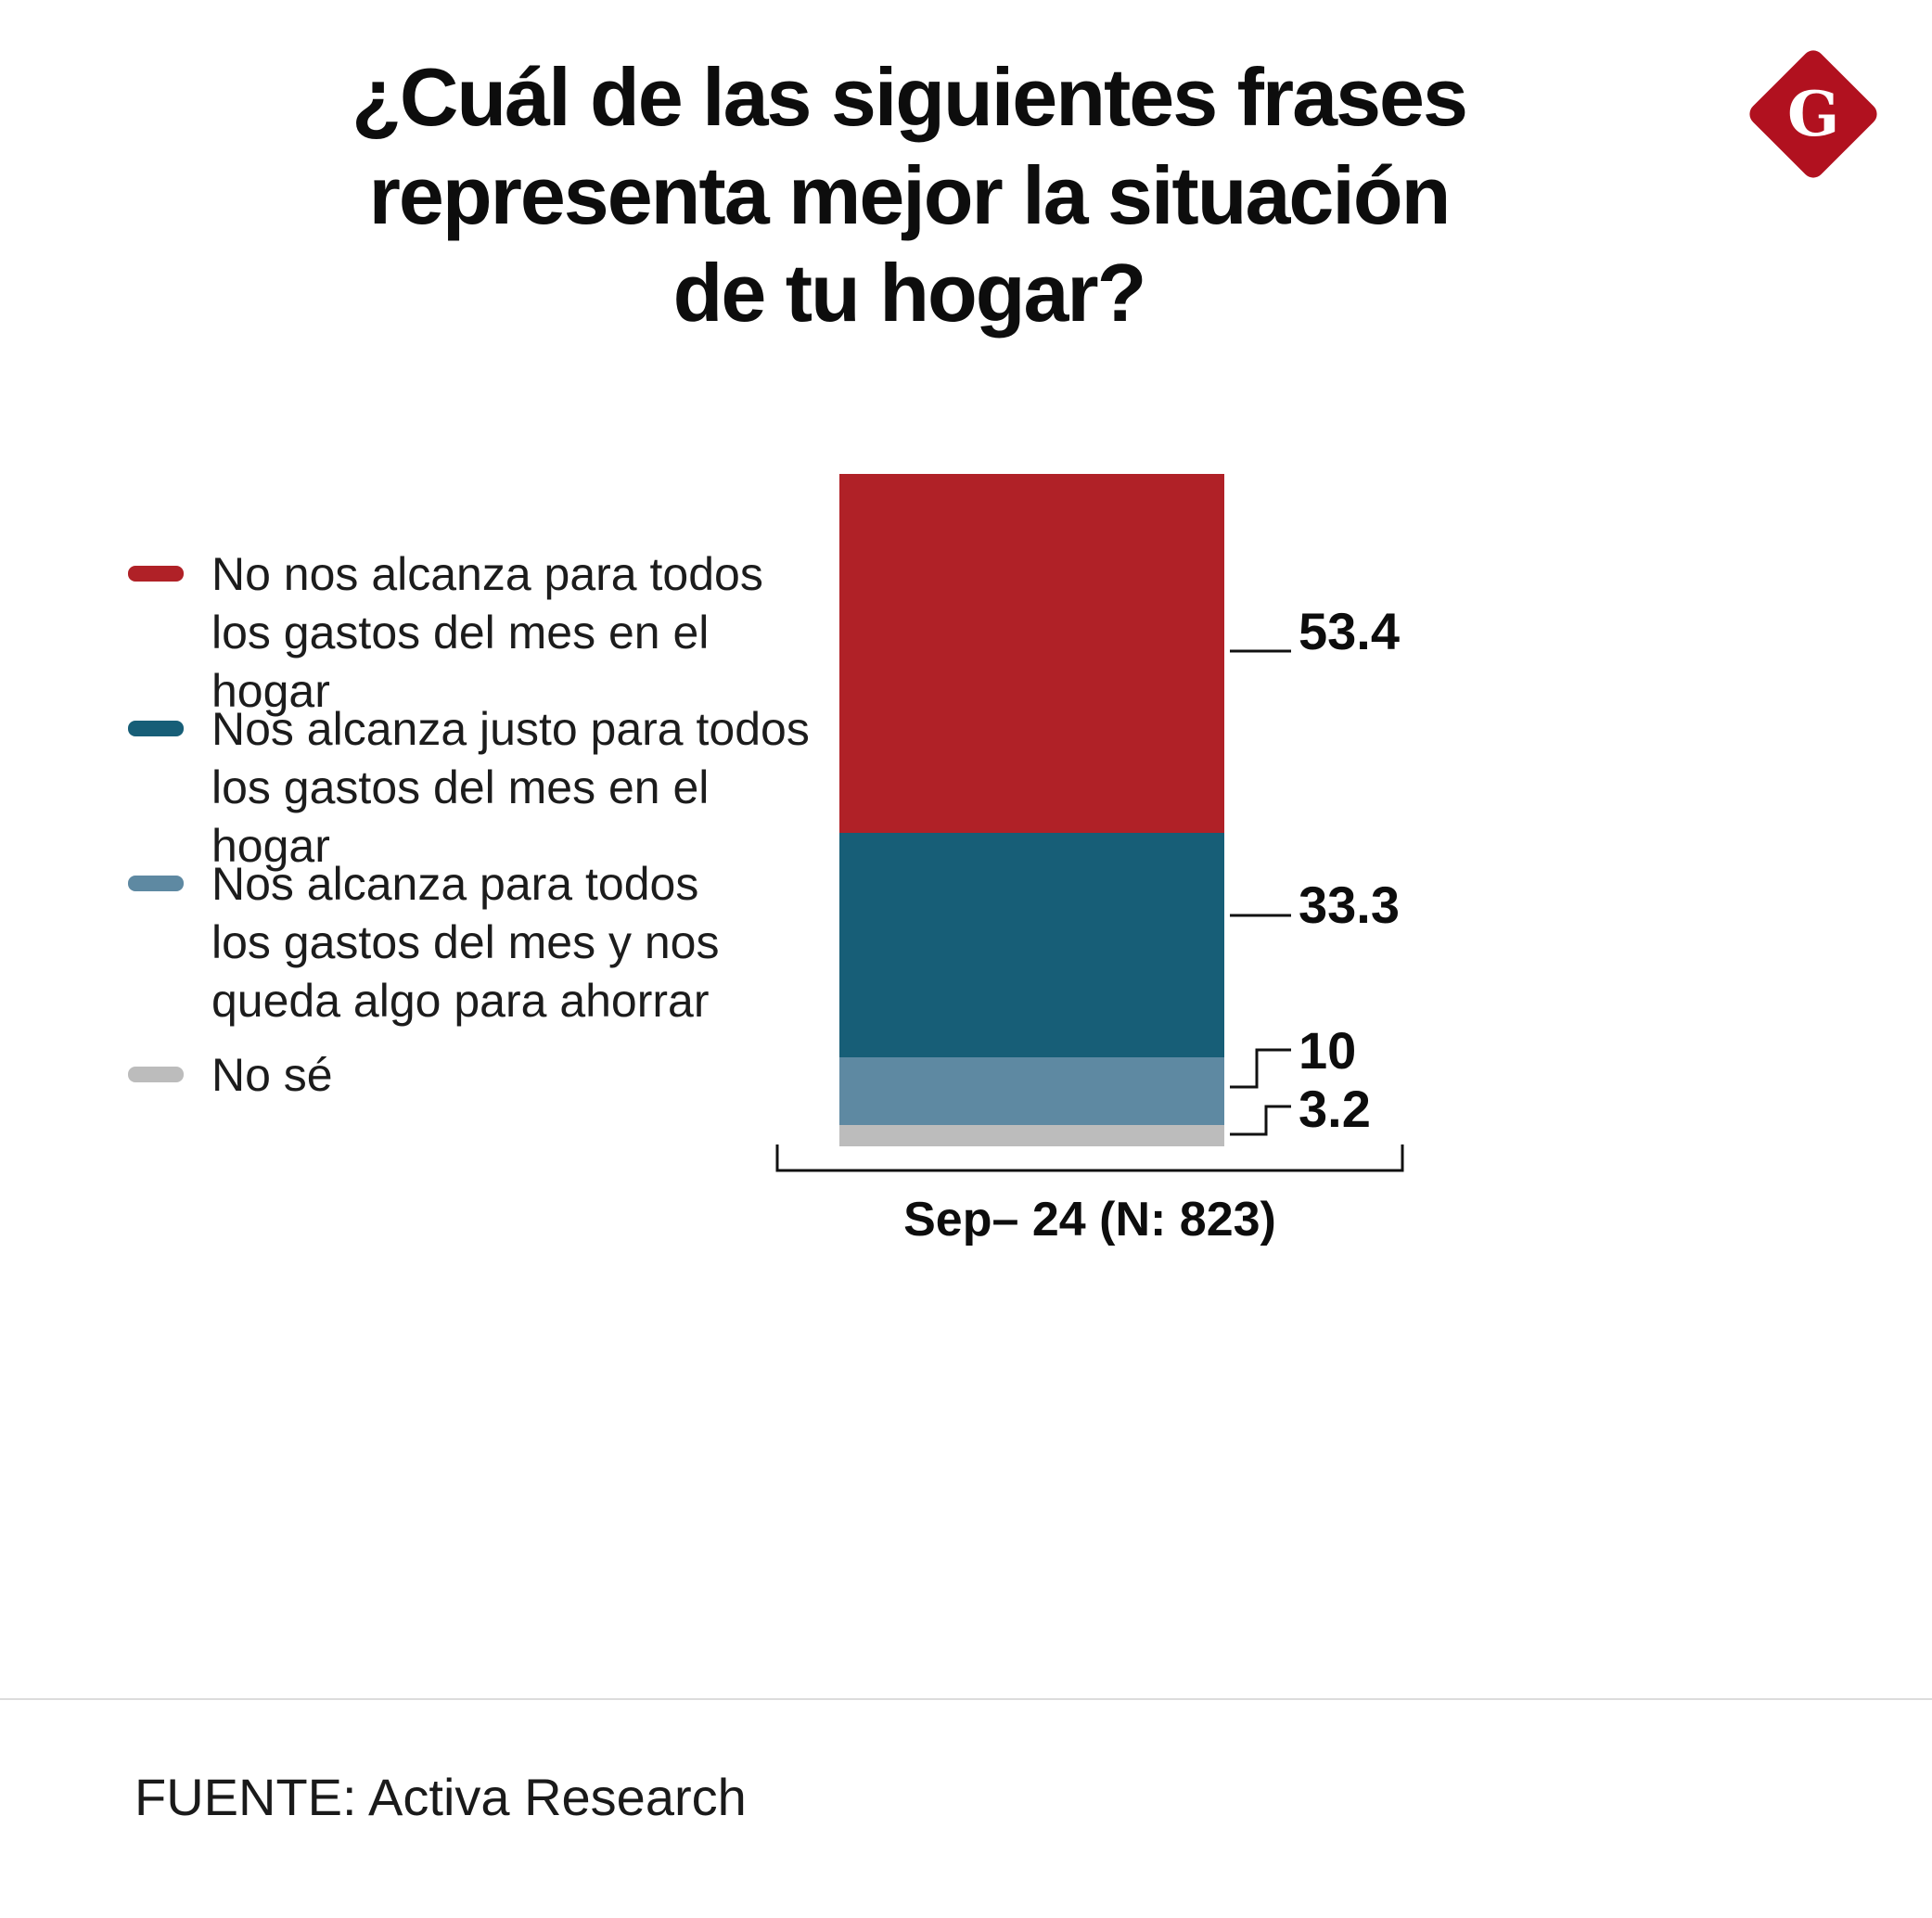  Describe the element at coordinates (272, 1075) in the screenshot. I see `legend-label: No sé` at that location.